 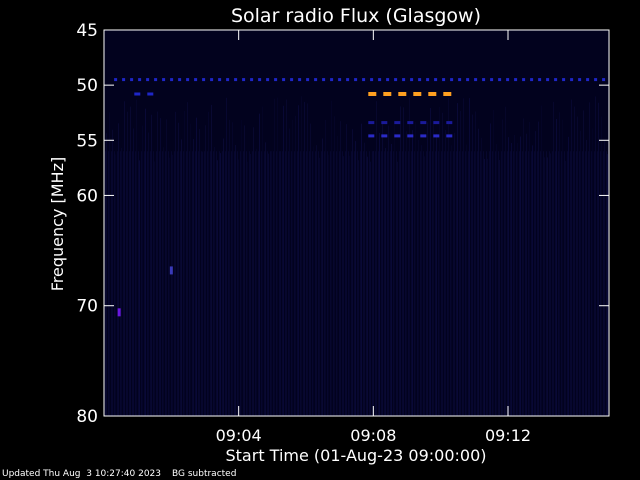 I want to click on footer-bg-subtracted-note: BG subtracted, so click(x=204, y=474).